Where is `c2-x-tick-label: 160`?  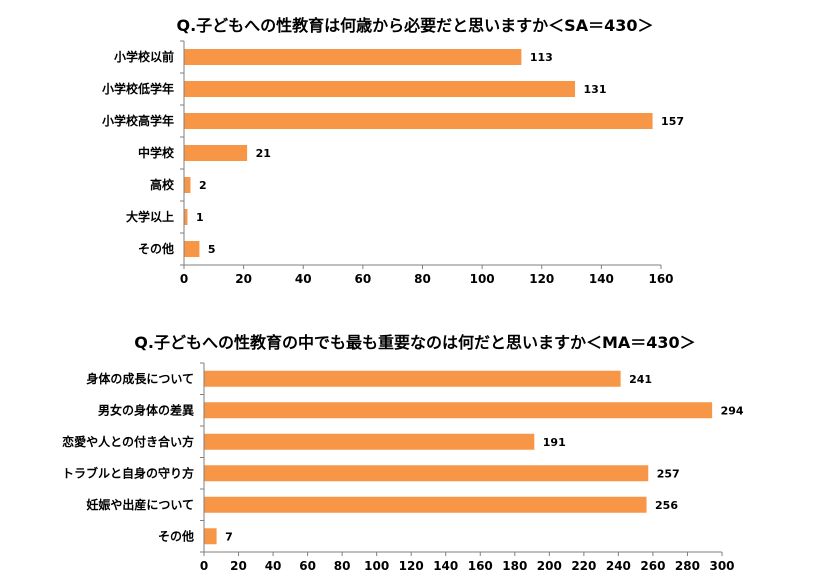
c2-x-tick-label: 160 is located at coordinates (480, 566).